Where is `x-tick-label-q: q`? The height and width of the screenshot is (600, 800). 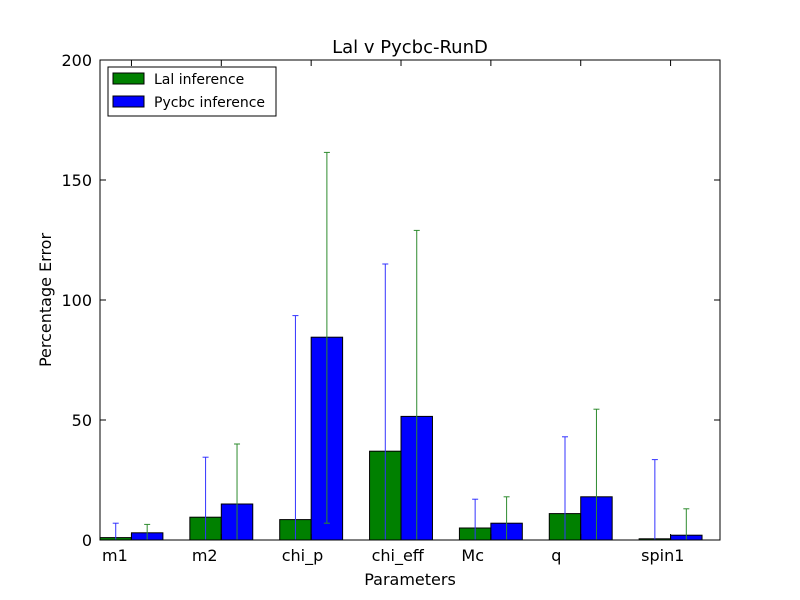 x-tick-label-q: q is located at coordinates (556, 555).